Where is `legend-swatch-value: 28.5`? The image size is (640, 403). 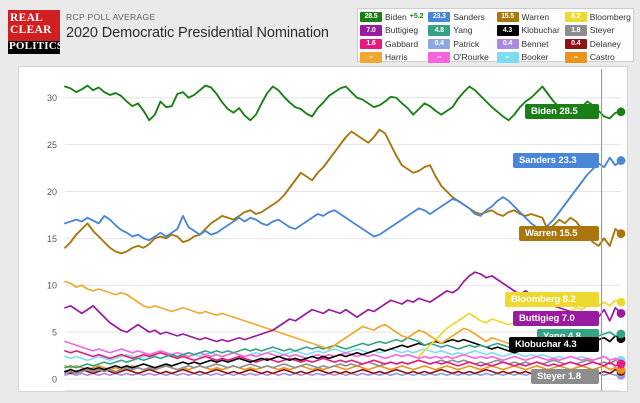
legend-swatch-value: 28.5 is located at coordinates (371, 16).